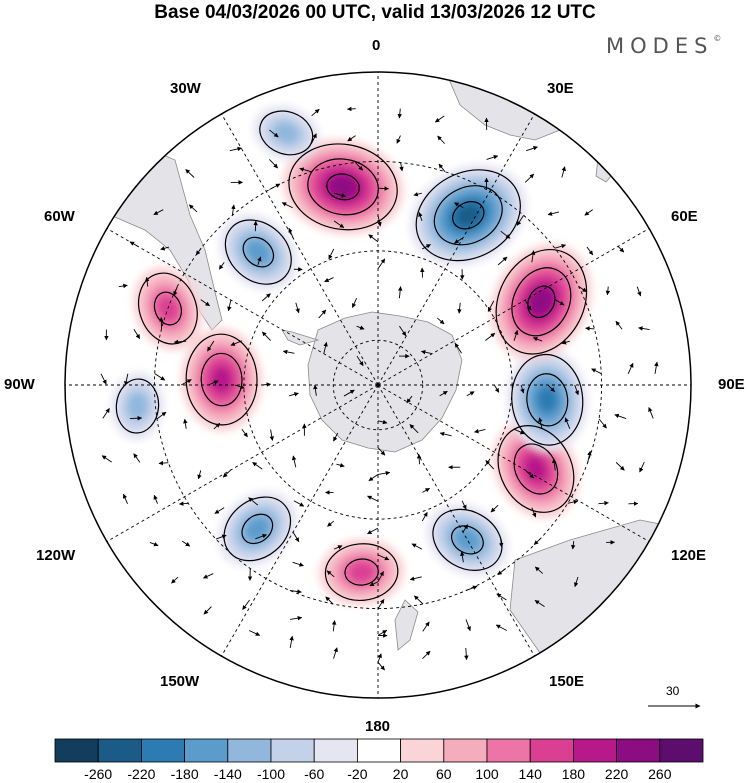 The image size is (750, 783). Describe the element at coordinates (660, 46) in the screenshot. I see `logo-text: MODES` at that location.